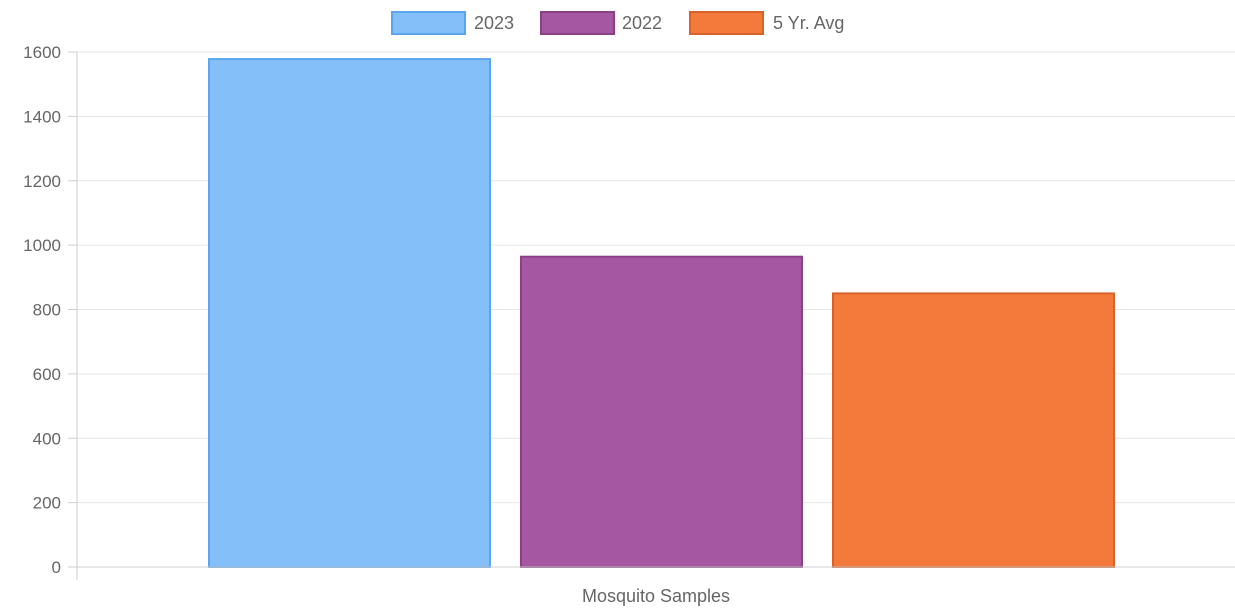  Describe the element at coordinates (494, 23) in the screenshot. I see `legend-label: 2023` at that location.